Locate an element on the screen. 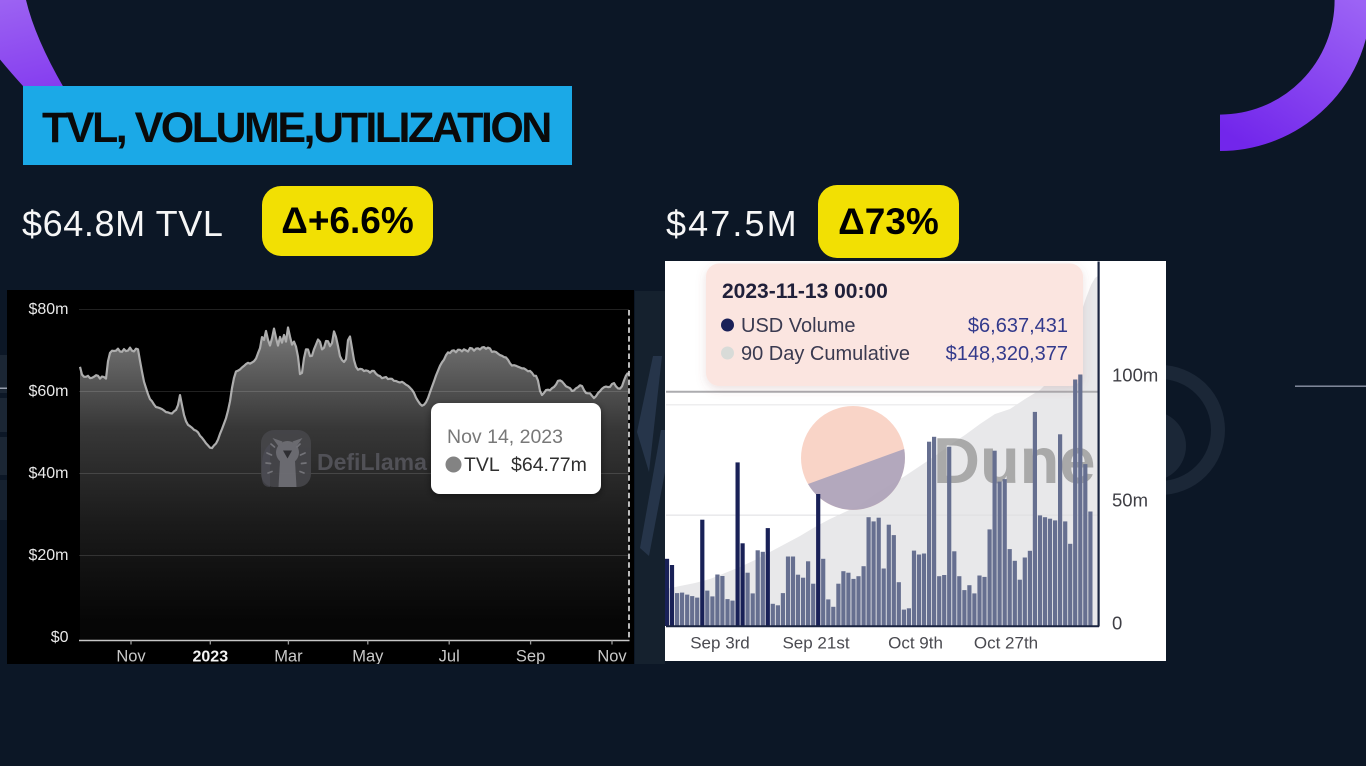 The height and width of the screenshot is (766, 1366). svg-text: DefiLlama is located at coordinates (372, 462).